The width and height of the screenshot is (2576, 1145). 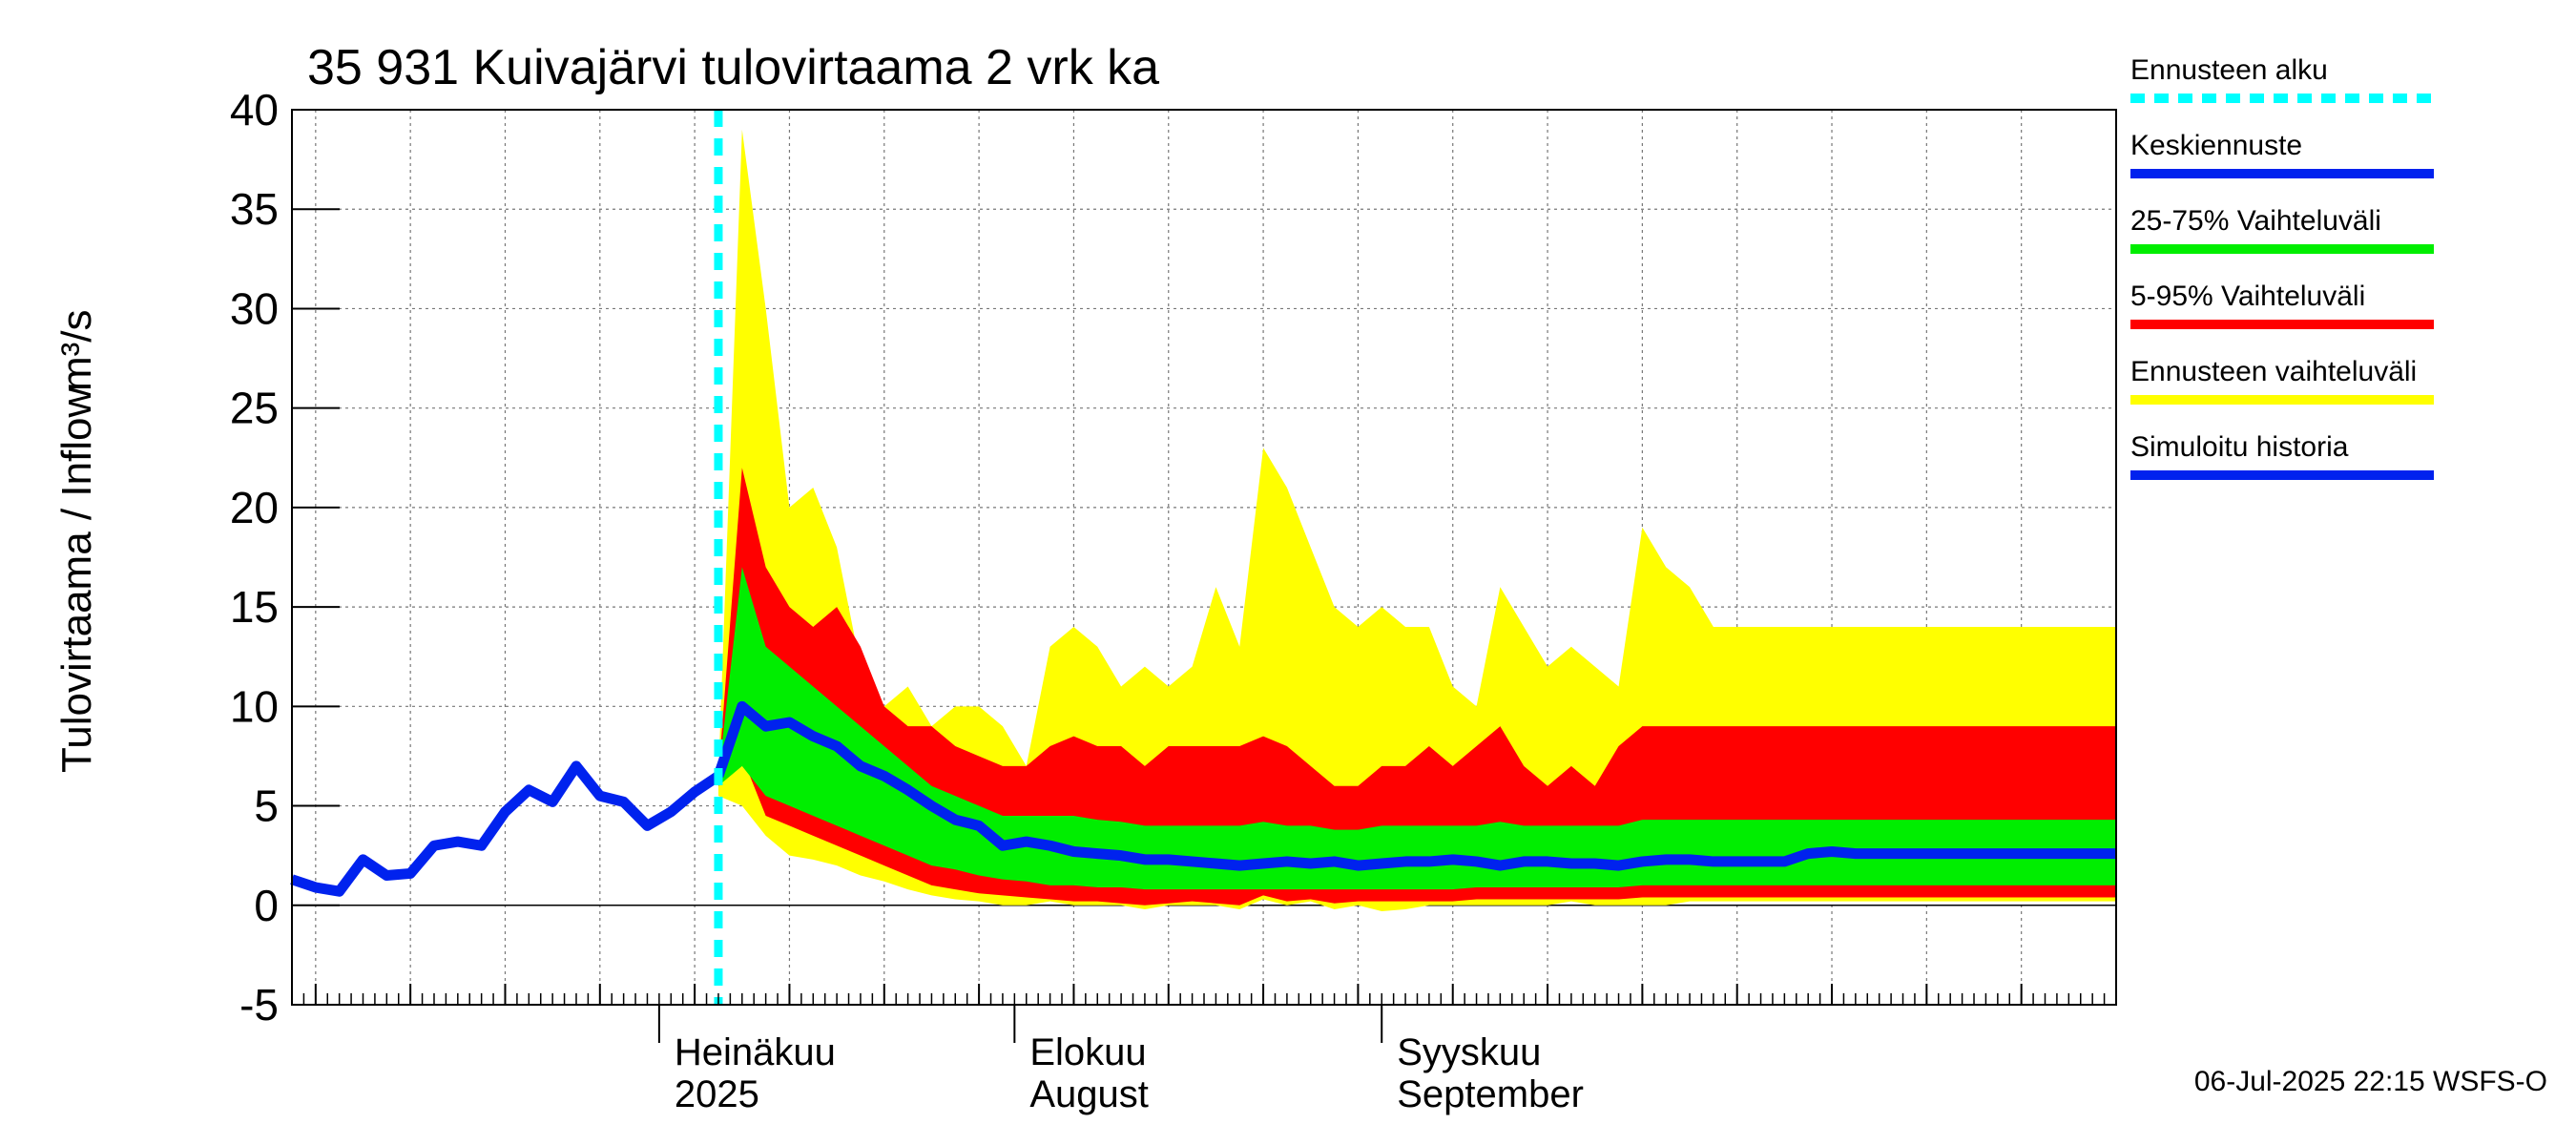 What do you see at coordinates (254, 408) in the screenshot?
I see `y-tick-label: 25` at bounding box center [254, 408].